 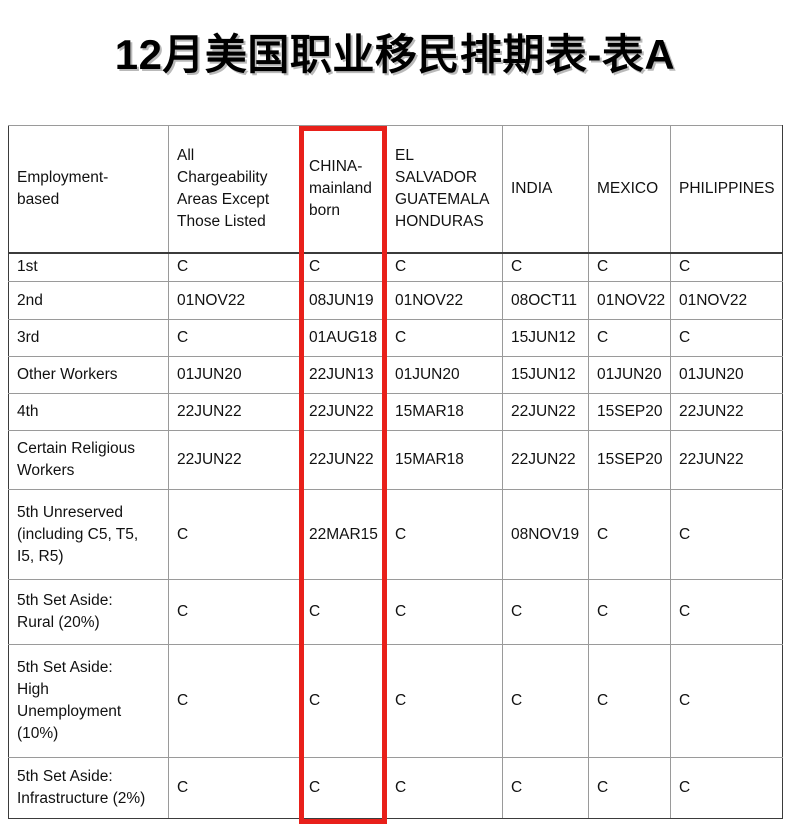 What do you see at coordinates (88, 338) in the screenshot?
I see `row-category: 3rd` at bounding box center [88, 338].